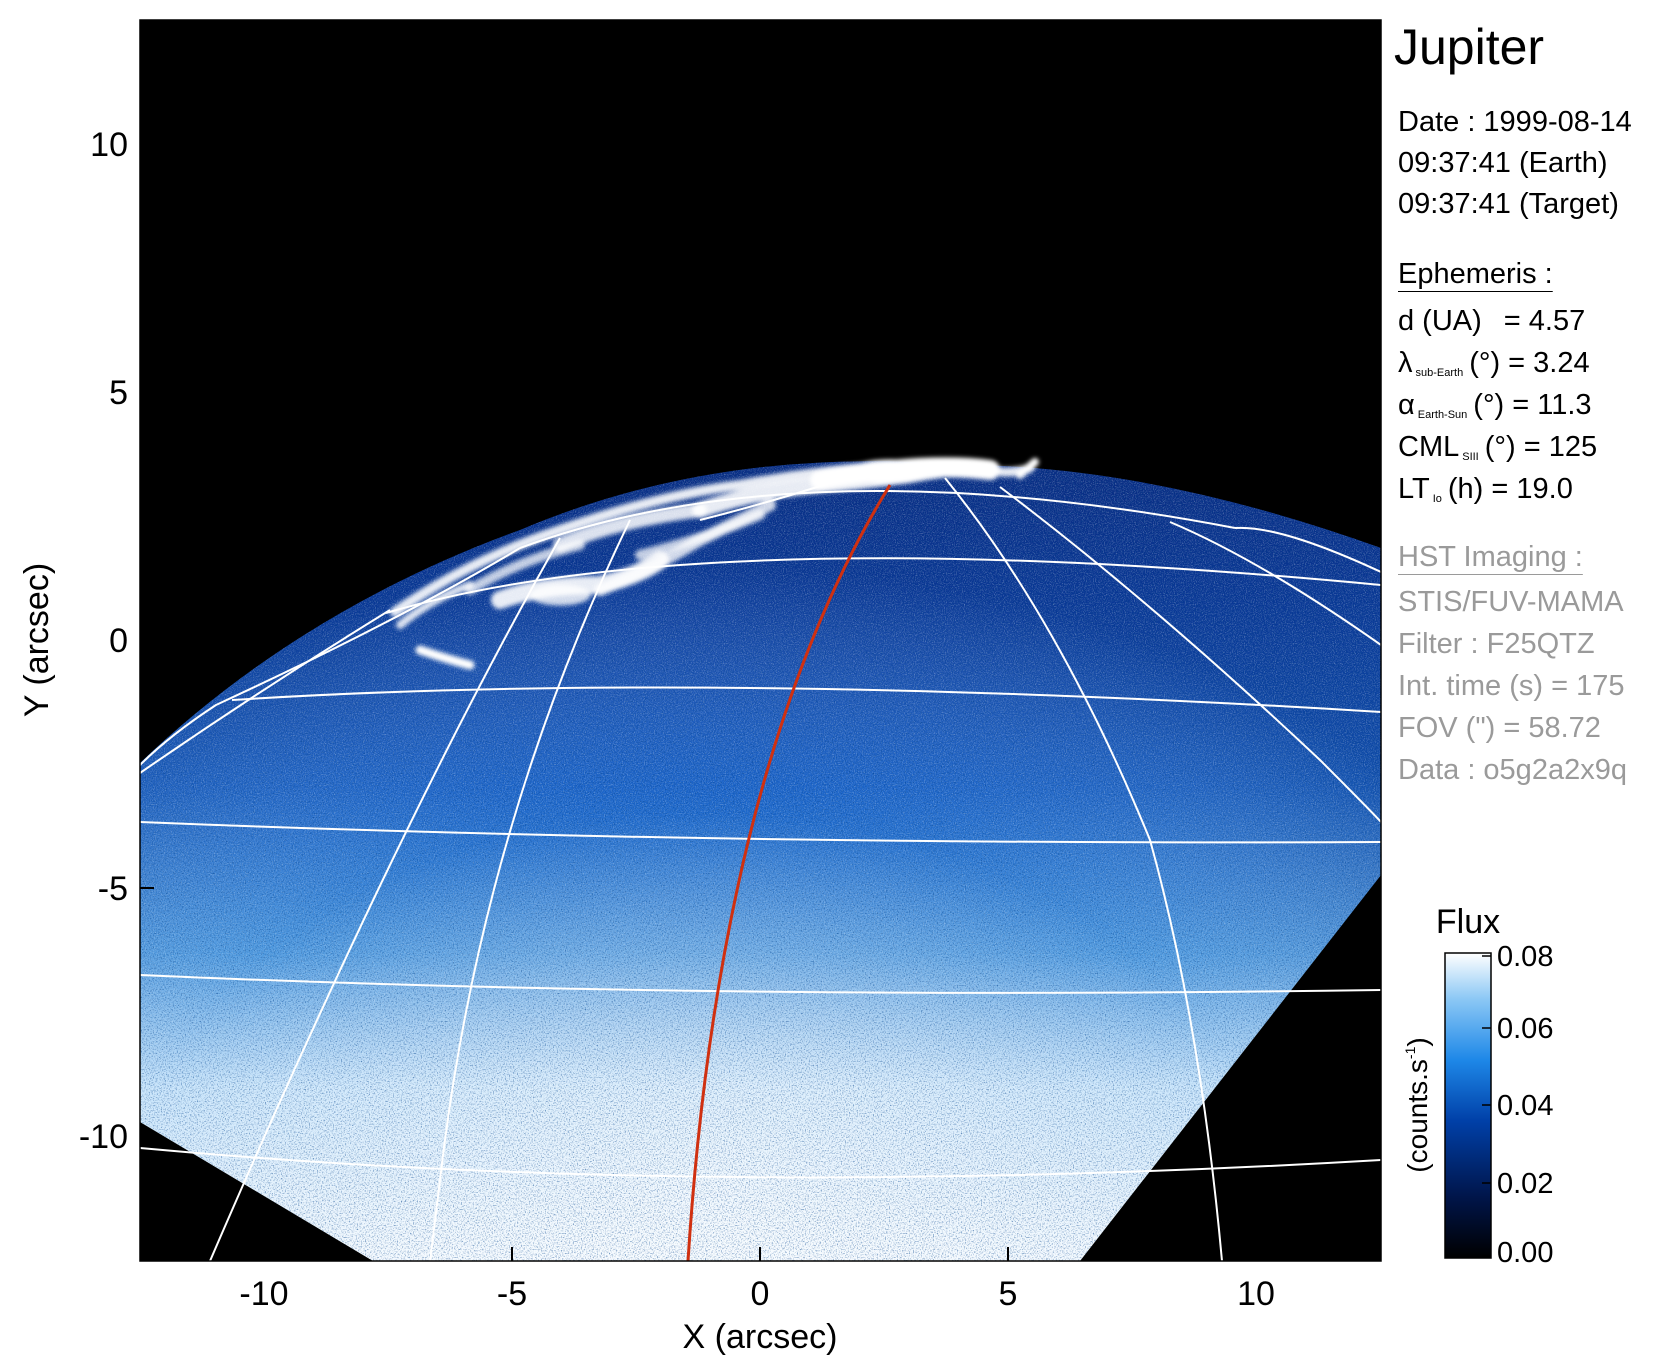 The width and height of the screenshot is (1677, 1367). I want to click on y-tick-label: 0, so click(118, 641).